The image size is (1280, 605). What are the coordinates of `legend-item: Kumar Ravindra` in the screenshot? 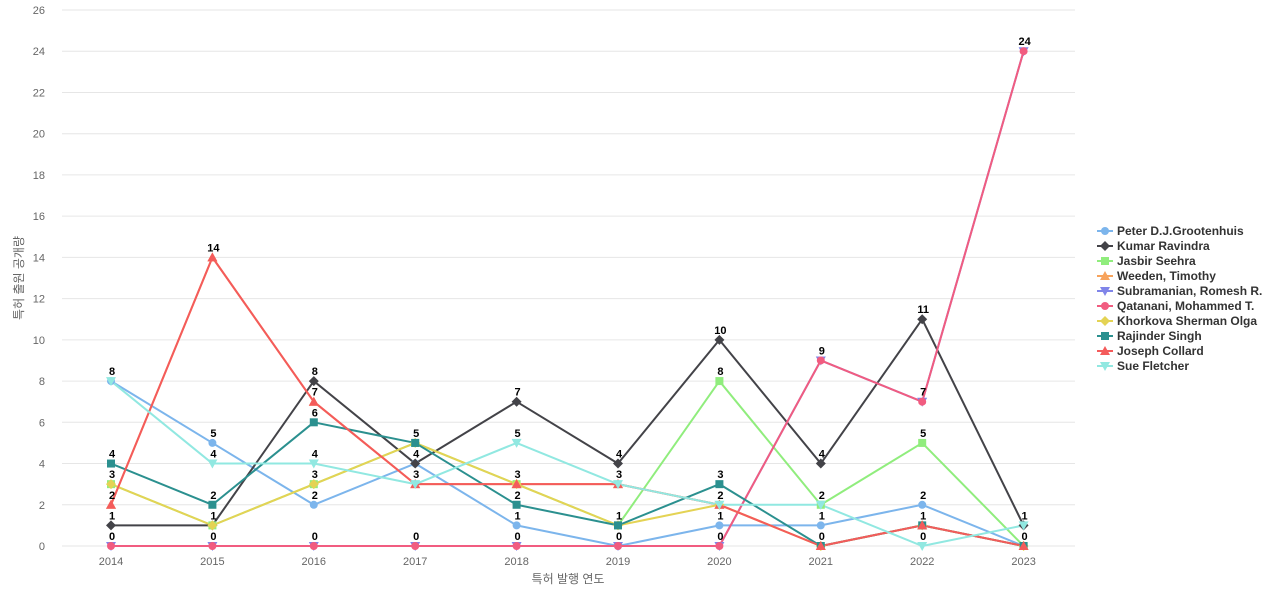 It's located at (1153, 246).